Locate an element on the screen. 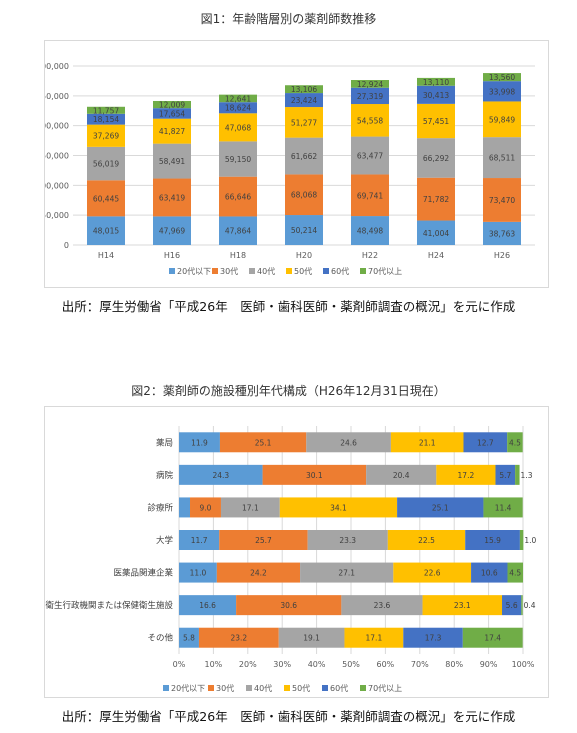  x-tick-label-2: 20% is located at coordinates (248, 664).